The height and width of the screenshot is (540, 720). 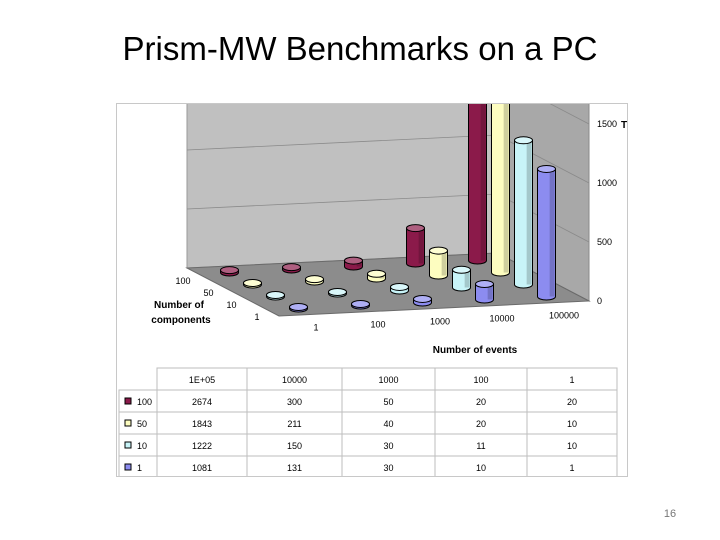 I want to click on x-axis-title: Number of events, so click(x=475, y=350).